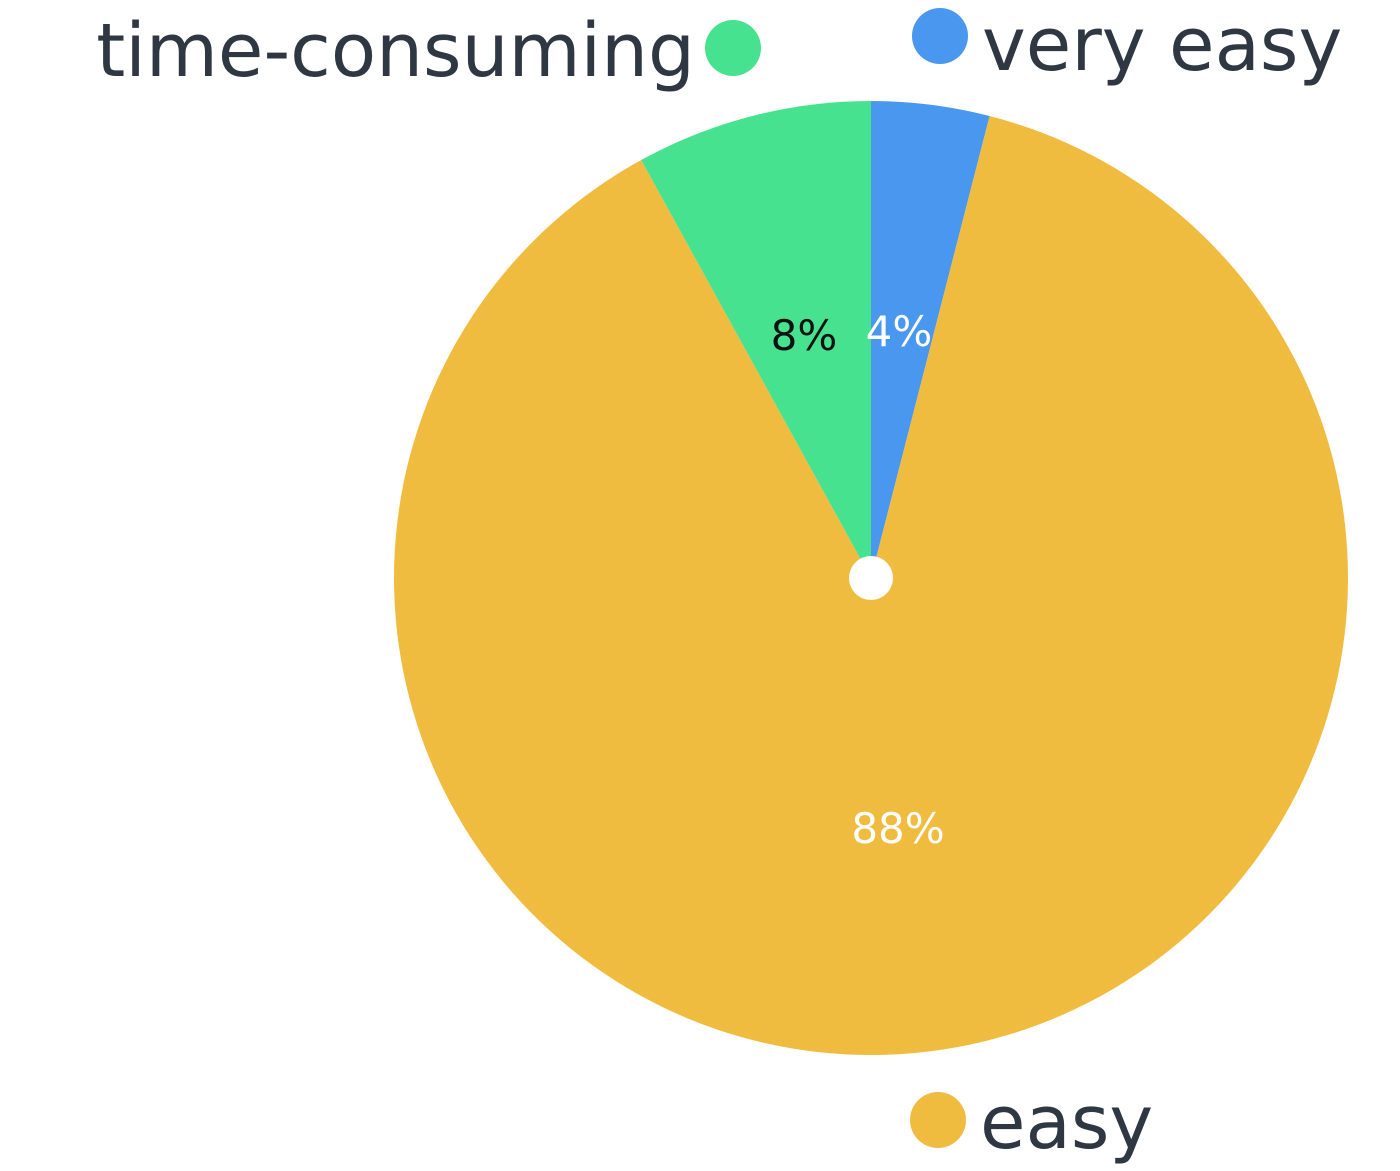  Describe the element at coordinates (899, 331) in the screenshot. I see `slice-value-label-very-easy: 4%` at that location.